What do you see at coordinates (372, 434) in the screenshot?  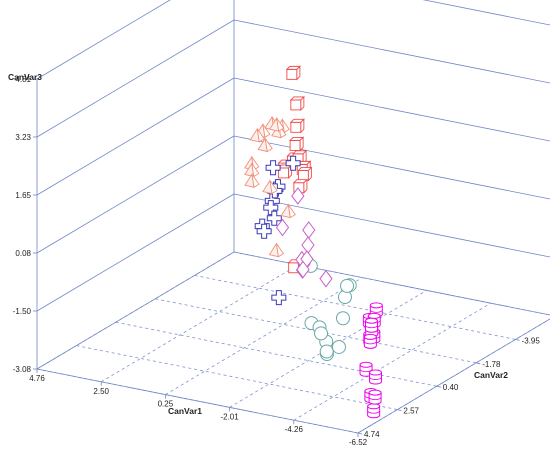 I see `y-tick-label: 4.74` at bounding box center [372, 434].